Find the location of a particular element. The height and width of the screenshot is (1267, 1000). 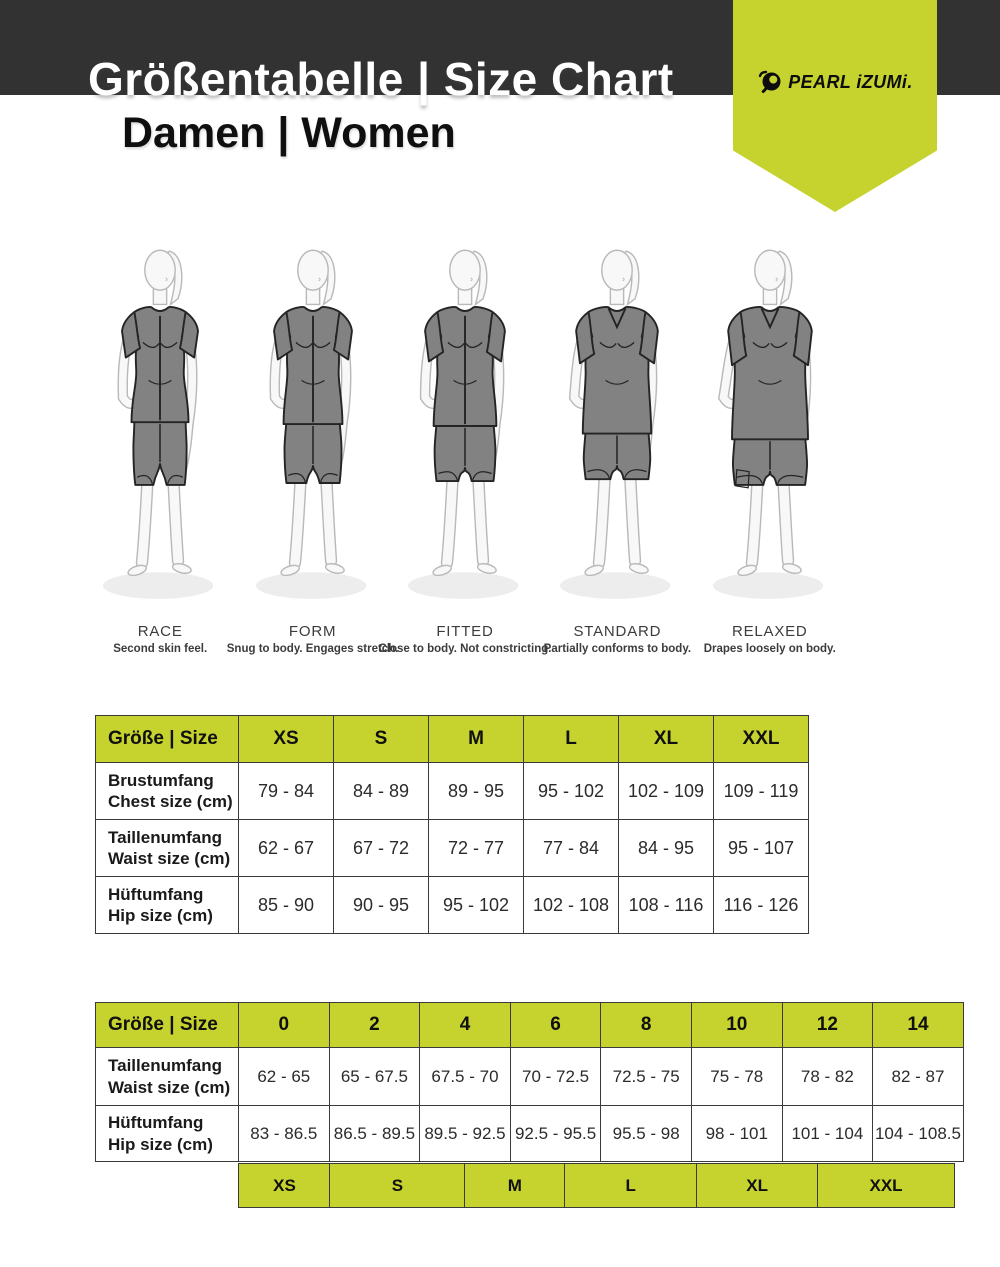

value-cell: 82 - 87 is located at coordinates (918, 1076).